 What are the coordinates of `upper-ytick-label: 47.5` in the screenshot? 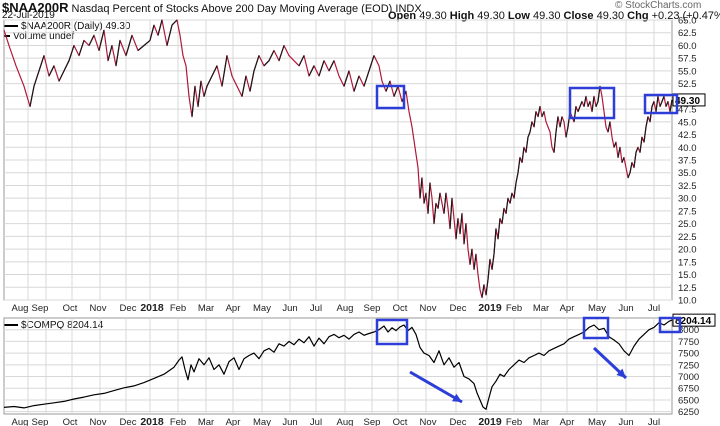 It's located at (687, 110).